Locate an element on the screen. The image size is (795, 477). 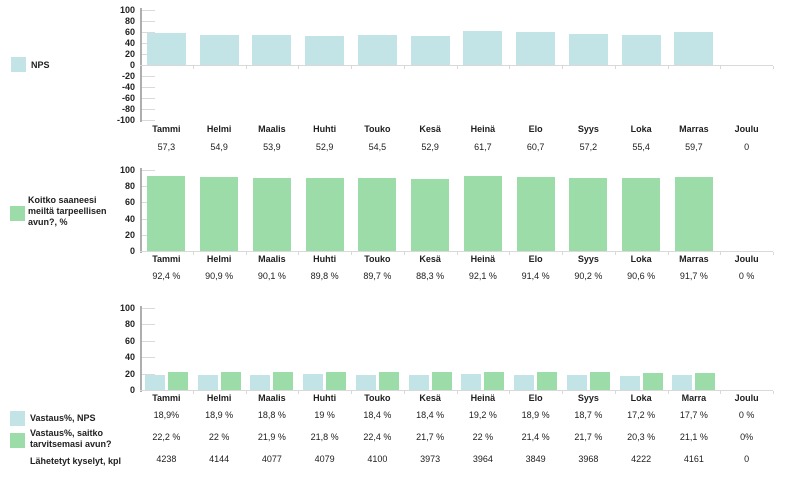
value-cell: 17,7 % is located at coordinates (693, 415).